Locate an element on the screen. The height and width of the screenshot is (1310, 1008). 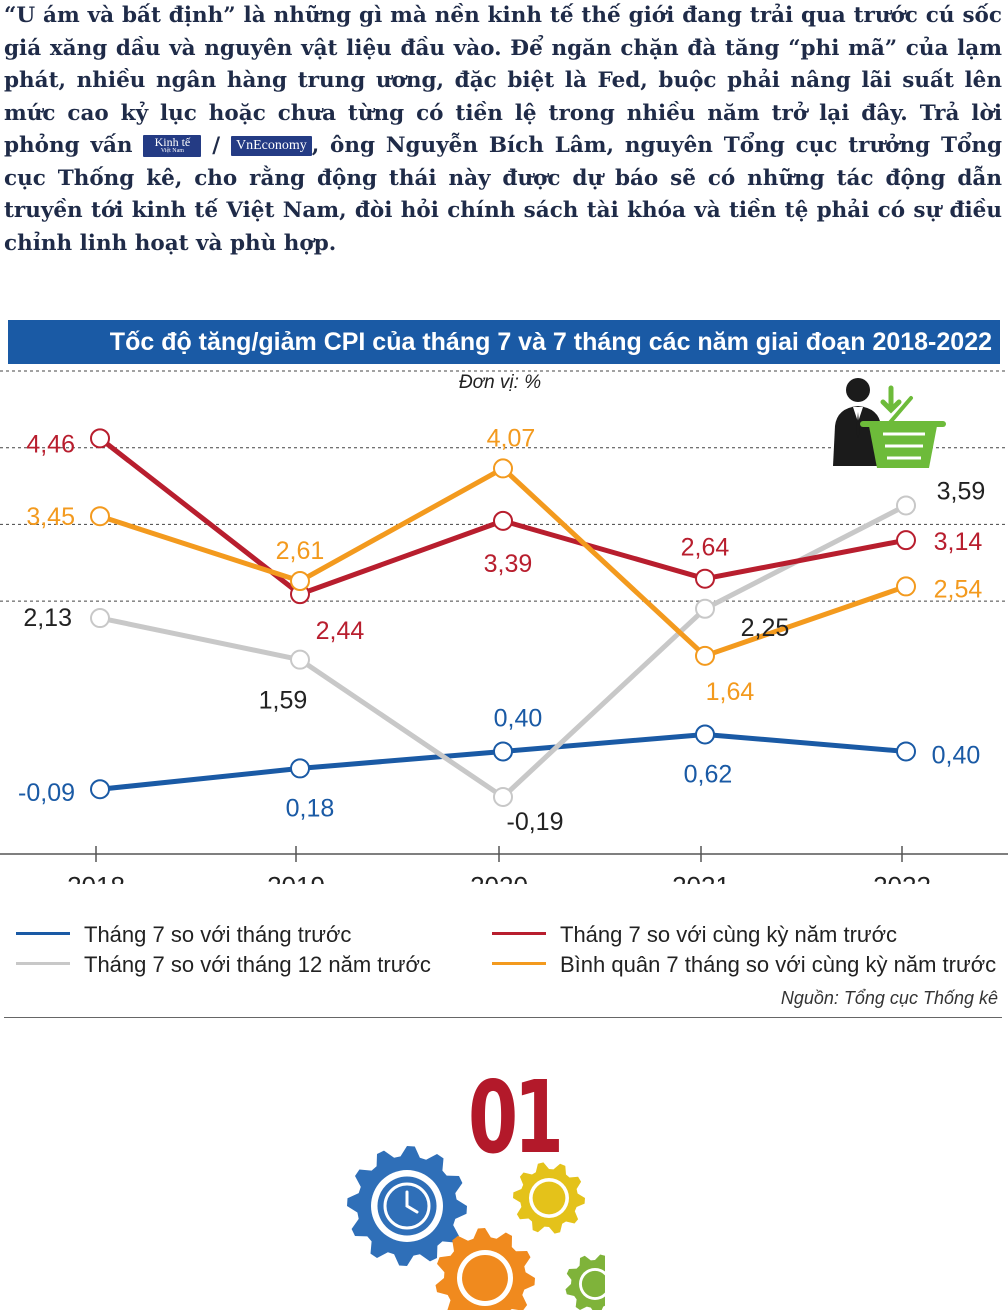
data-label: 2,44 is located at coordinates (340, 631).